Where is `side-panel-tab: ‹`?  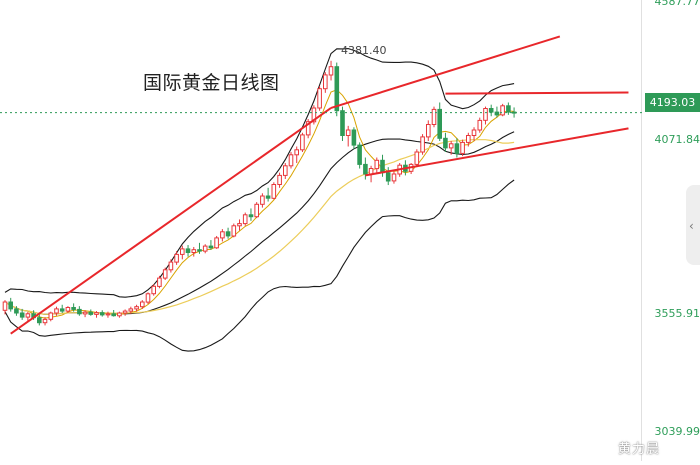 side-panel-tab: ‹ is located at coordinates (693, 225).